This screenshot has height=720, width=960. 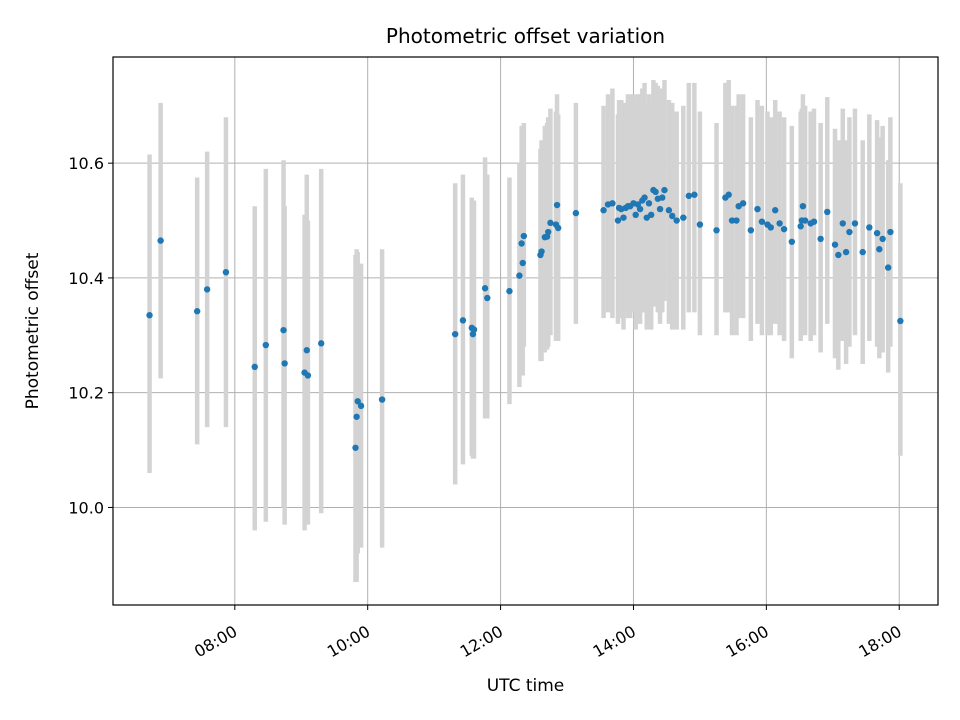 I want to click on y-tick-label: 10.0, so click(x=86, y=507).